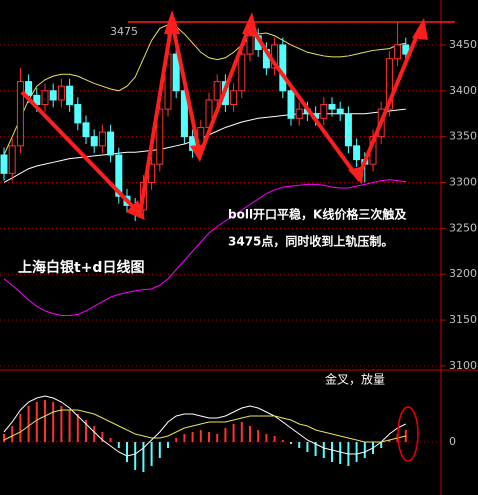 The height and width of the screenshot is (495, 478). Describe the element at coordinates (463, 136) in the screenshot. I see `y-tick-label: 3350` at that location.